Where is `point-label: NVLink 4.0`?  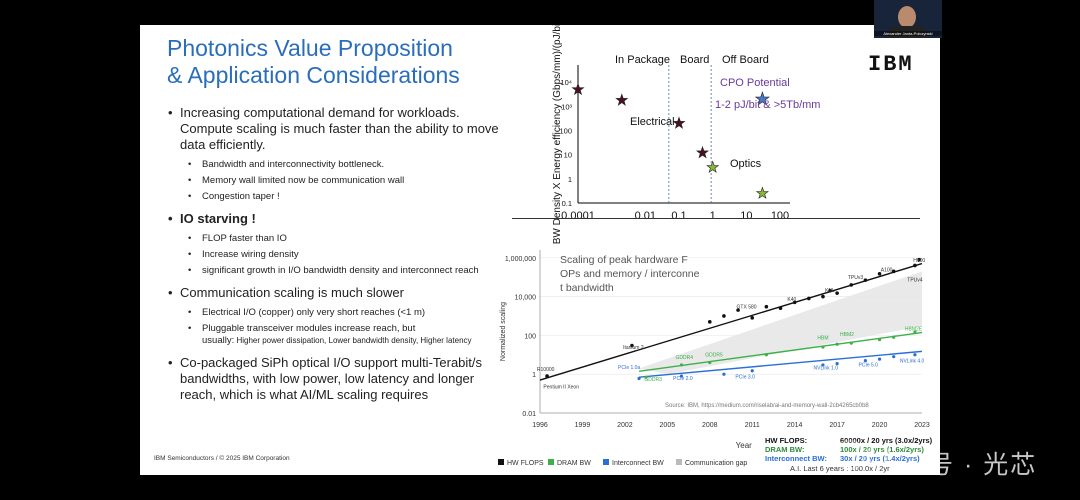 point-label: NVLink 4.0 is located at coordinates (912, 362).